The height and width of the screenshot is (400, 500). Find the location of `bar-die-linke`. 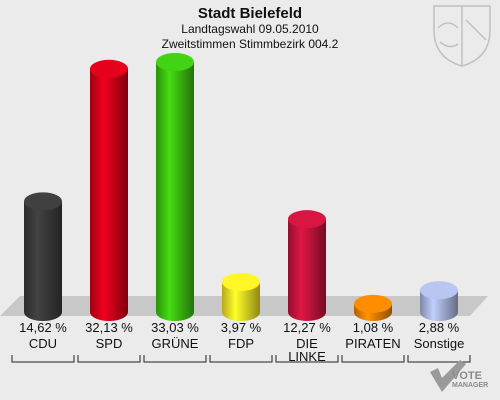

bar-die-linke is located at coordinates (307, 270).